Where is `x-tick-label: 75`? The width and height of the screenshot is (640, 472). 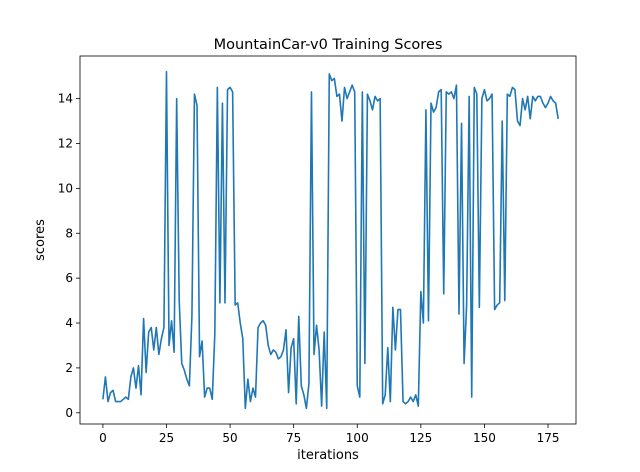 x-tick-label: 75 is located at coordinates (293, 438).